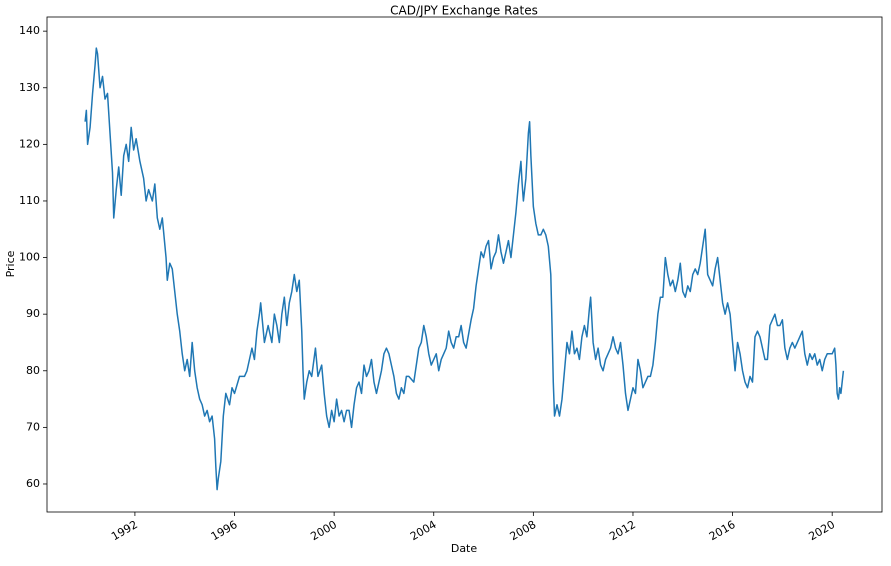 The height and width of the screenshot is (566, 891). I want to click on x-tick-label: 1996, so click(224, 530).